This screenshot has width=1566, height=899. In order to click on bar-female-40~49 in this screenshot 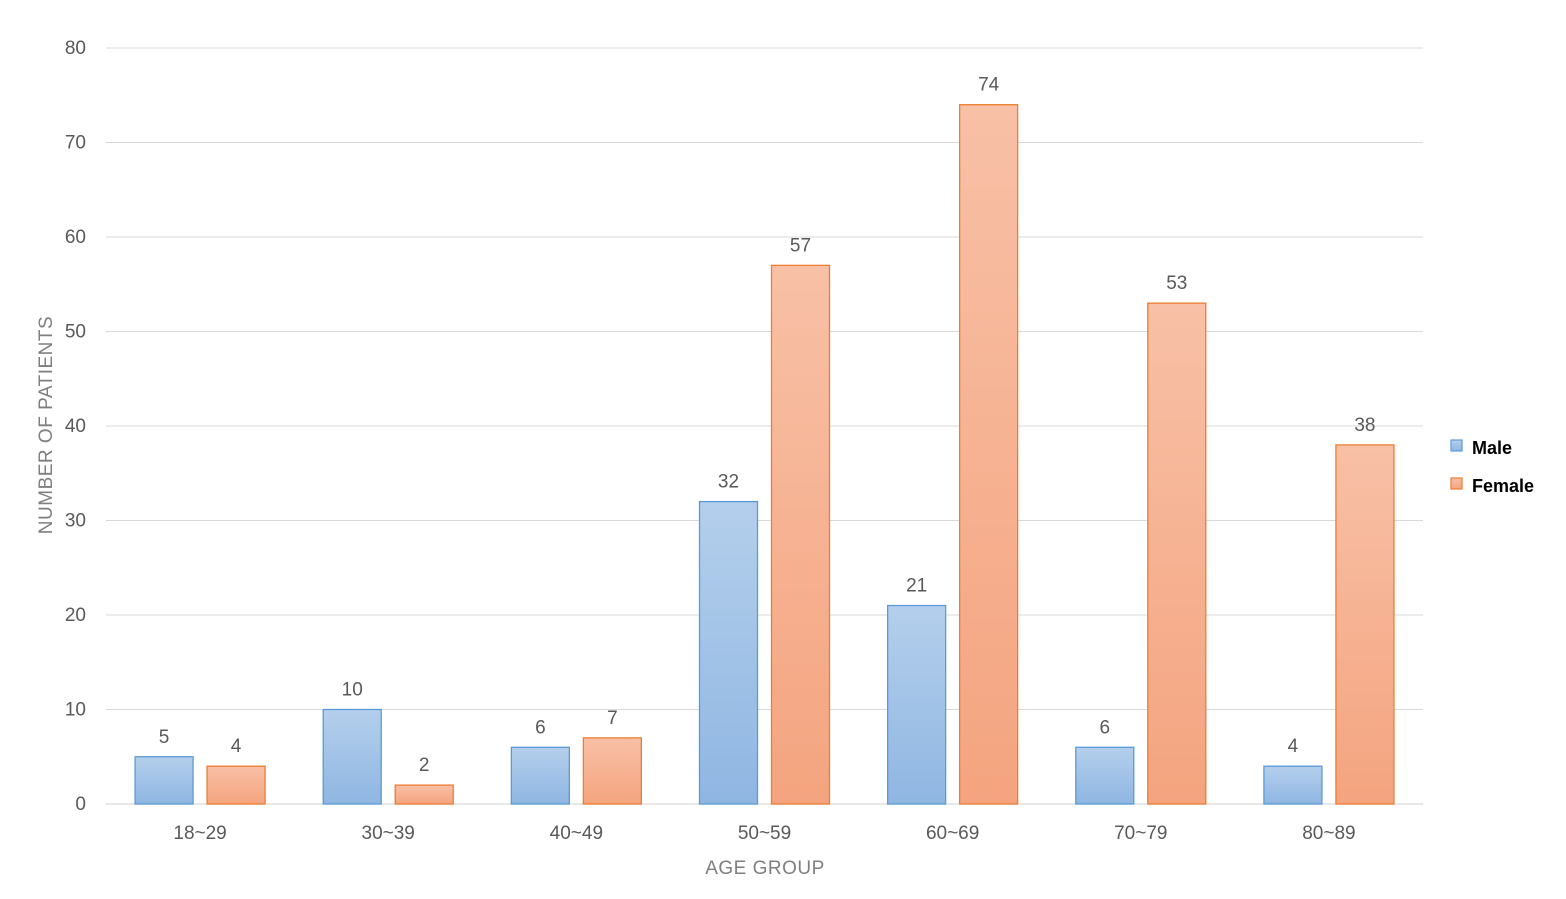, I will do `click(612, 771)`.